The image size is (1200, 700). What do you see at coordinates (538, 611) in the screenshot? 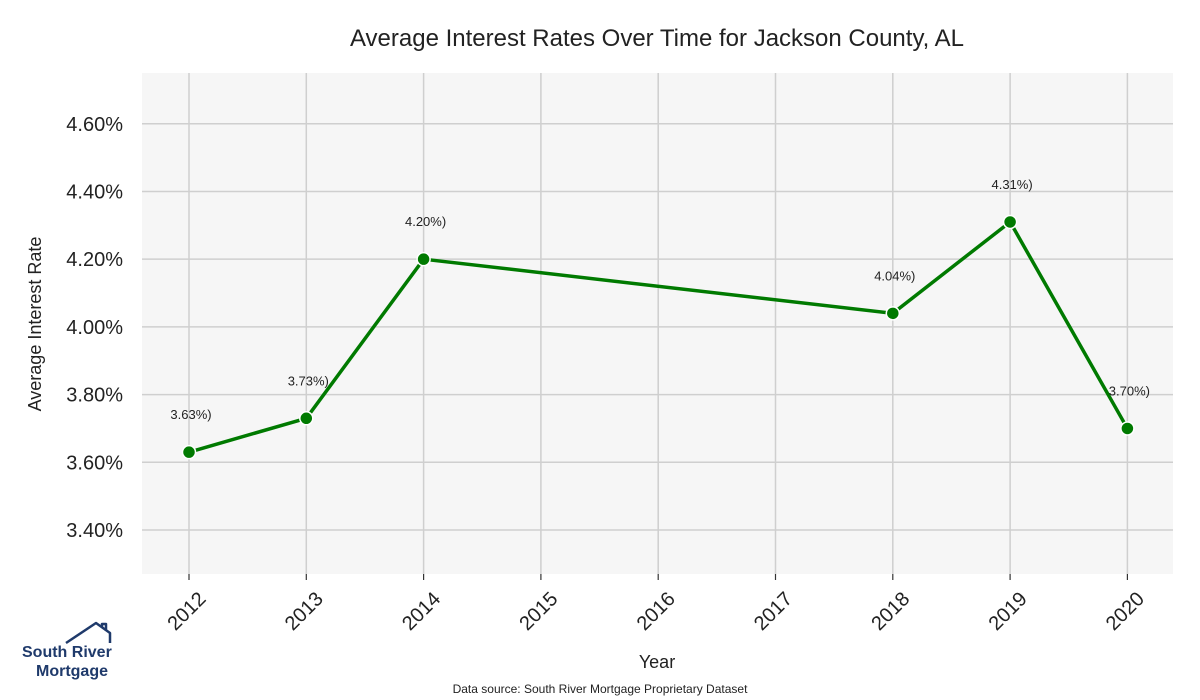
I see `x-tick-label: 2015` at bounding box center [538, 611].